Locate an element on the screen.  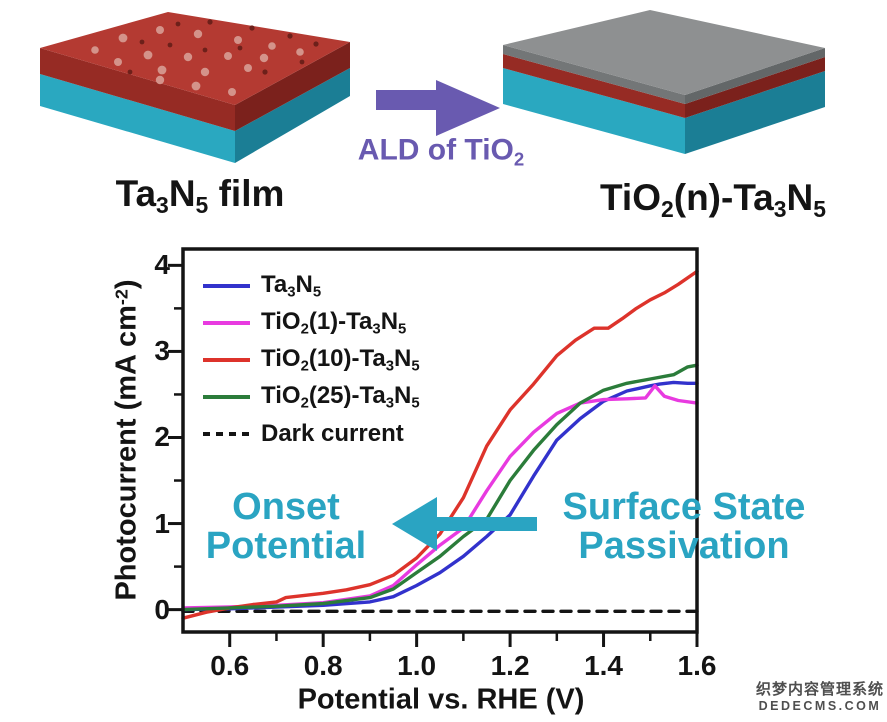
legend-item-tio2-25-ta3n5: TiO2(25)-Ta3N5 is located at coordinates (311, 396).